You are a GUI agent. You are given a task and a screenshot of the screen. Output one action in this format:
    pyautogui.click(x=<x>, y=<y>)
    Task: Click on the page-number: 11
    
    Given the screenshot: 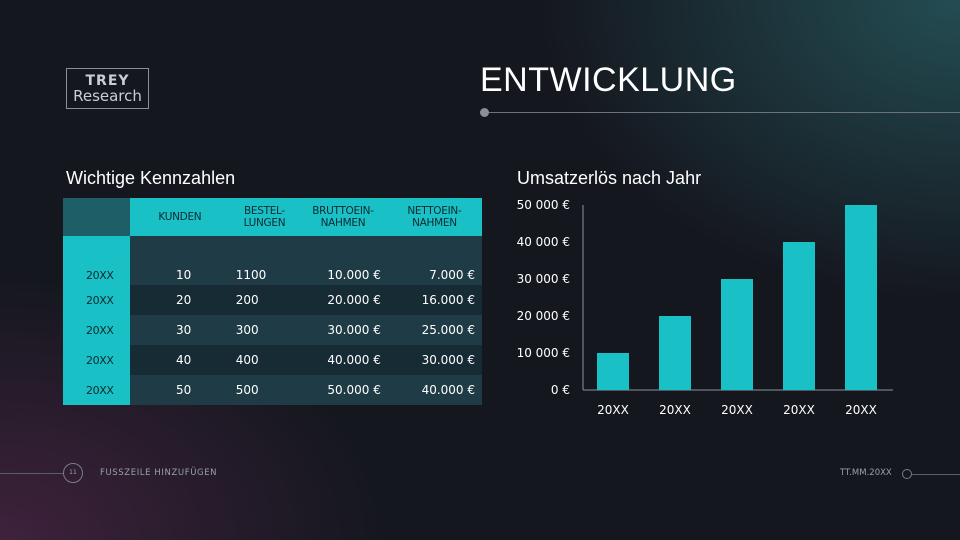 What is the action you would take?
    pyautogui.click(x=73, y=473)
    